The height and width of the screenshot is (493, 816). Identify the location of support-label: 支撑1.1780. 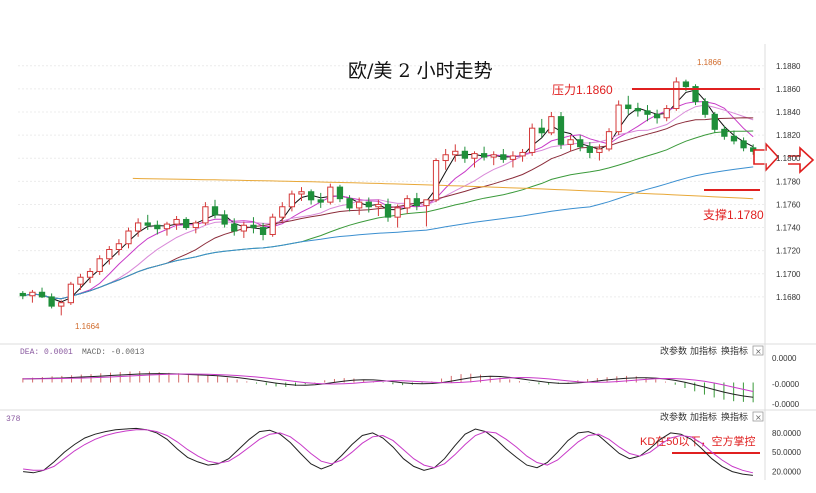
(733, 214).